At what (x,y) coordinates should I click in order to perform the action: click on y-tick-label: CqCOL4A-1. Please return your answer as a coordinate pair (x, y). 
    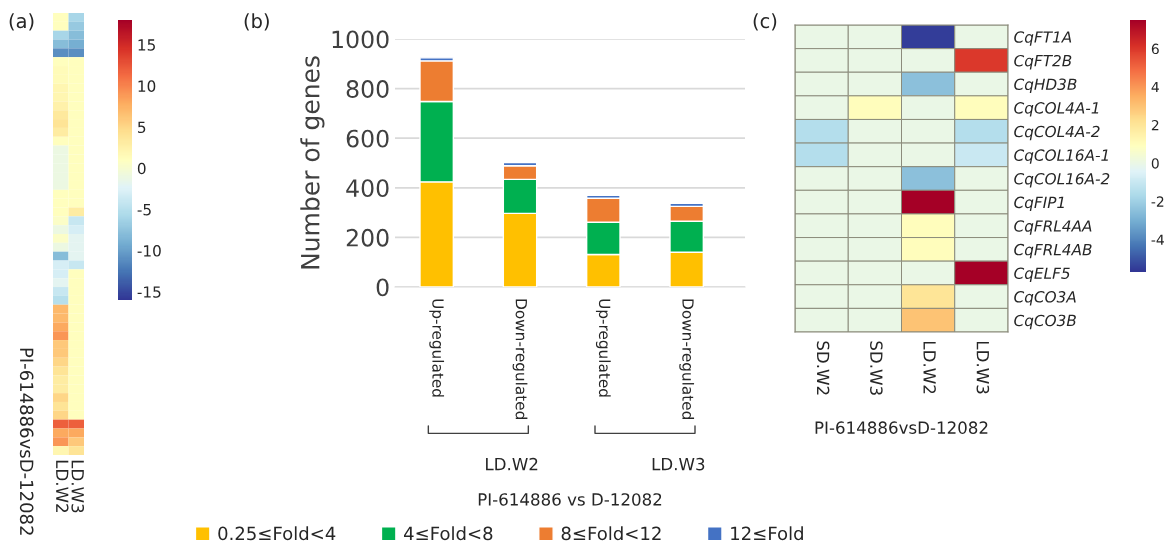
    Looking at the image, I should click on (1056, 109).